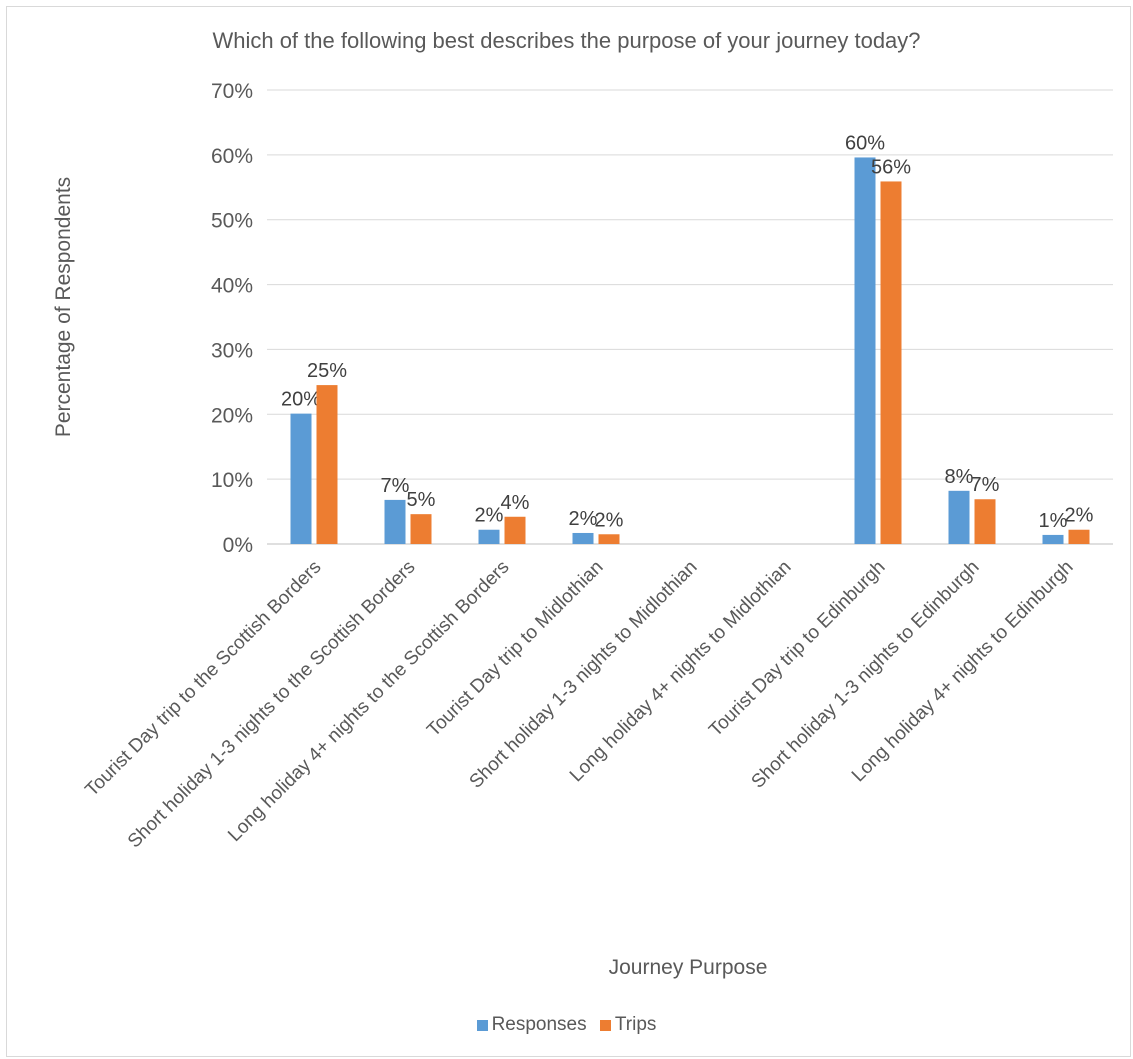 The height and width of the screenshot is (1059, 1133). Describe the element at coordinates (515, 649) in the screenshot. I see `x-tick-label: Tourist Day trip to Midlothian` at that location.